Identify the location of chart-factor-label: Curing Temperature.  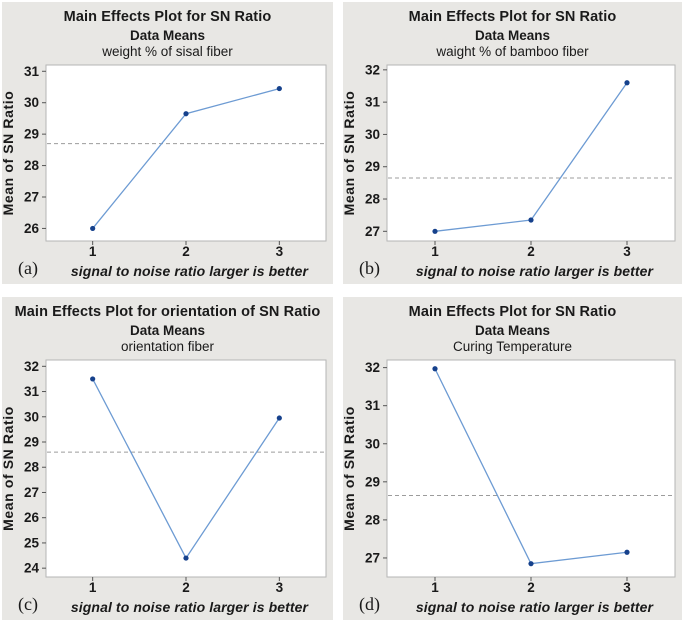
(512, 346).